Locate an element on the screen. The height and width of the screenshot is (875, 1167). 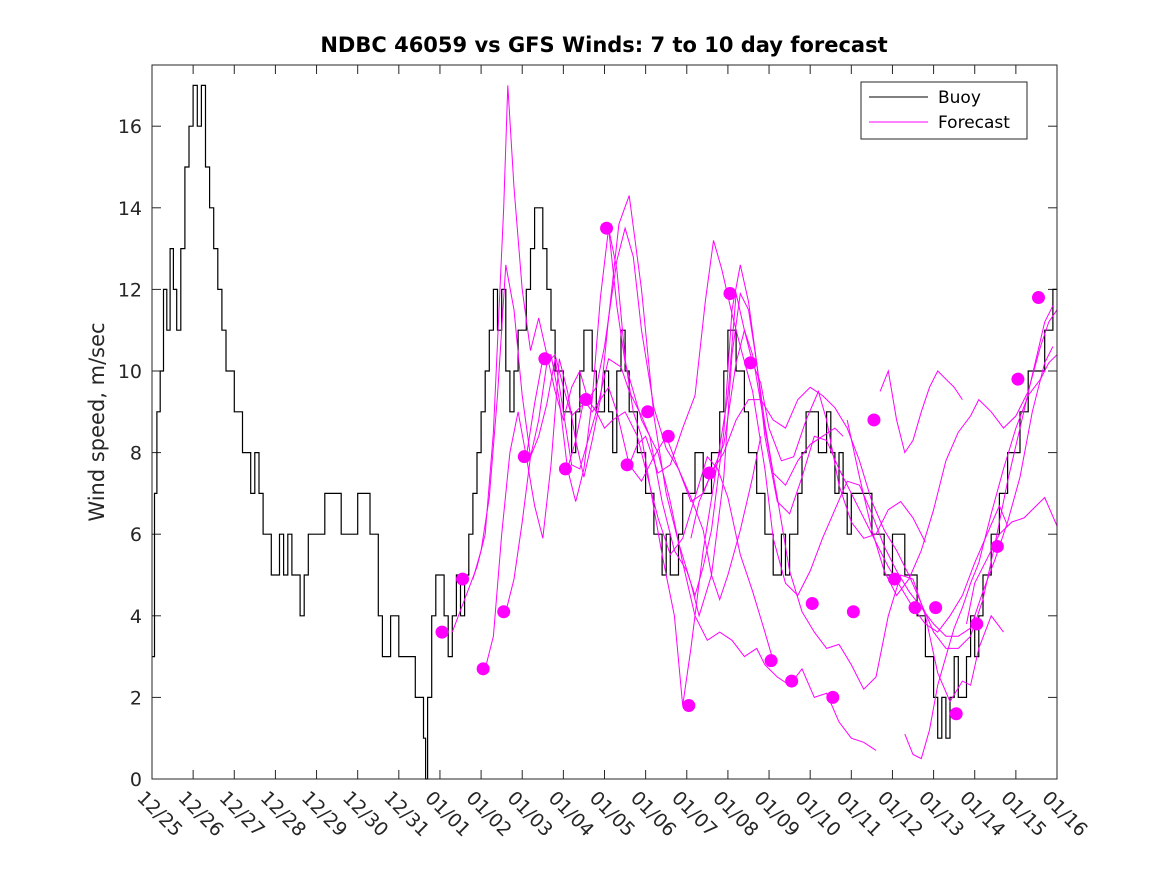
y-tick-label: 16 is located at coordinates (130, 127).